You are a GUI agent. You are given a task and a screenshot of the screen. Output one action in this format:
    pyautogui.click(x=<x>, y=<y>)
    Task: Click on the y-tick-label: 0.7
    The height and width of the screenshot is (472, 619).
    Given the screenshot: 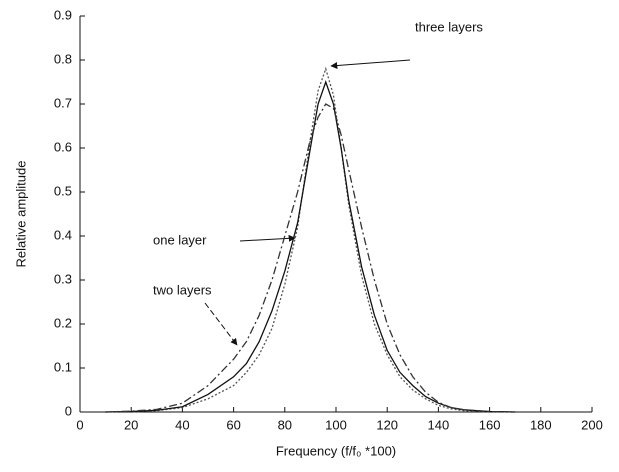 What is the action you would take?
    pyautogui.click(x=63, y=102)
    